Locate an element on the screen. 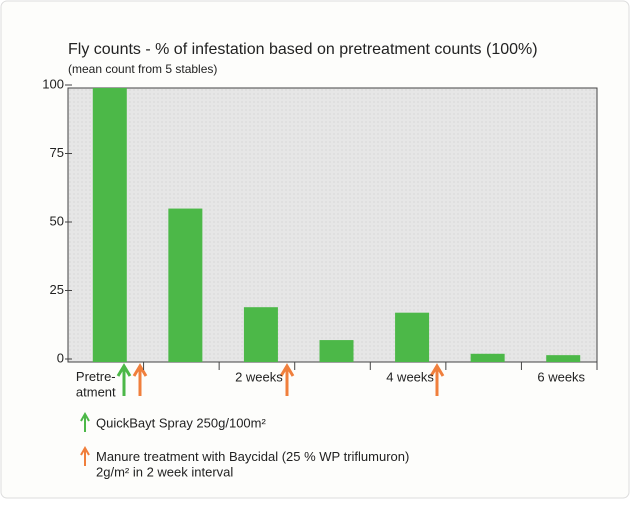  y-tick-label: 25 is located at coordinates (57, 289).